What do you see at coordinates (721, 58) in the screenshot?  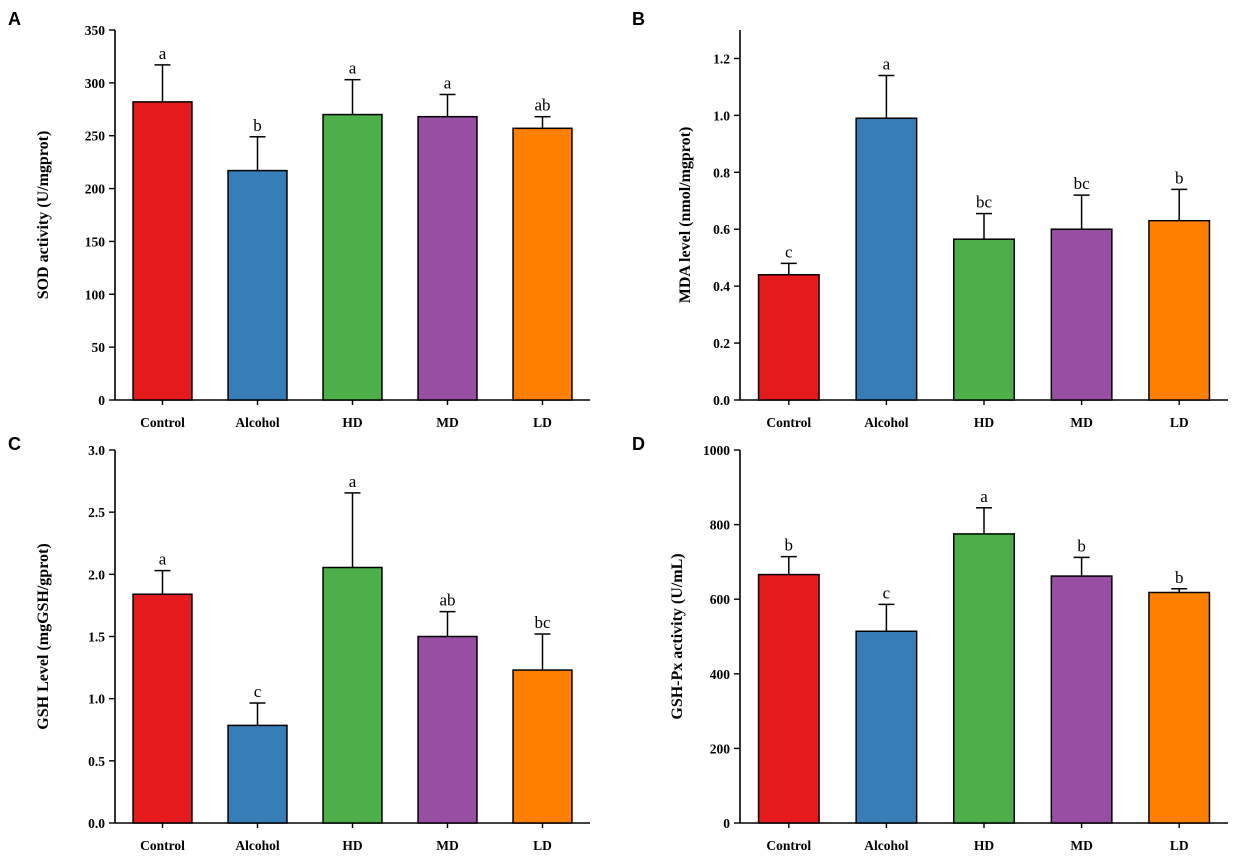 I see `y-tick-label: 1.2` at bounding box center [721, 58].